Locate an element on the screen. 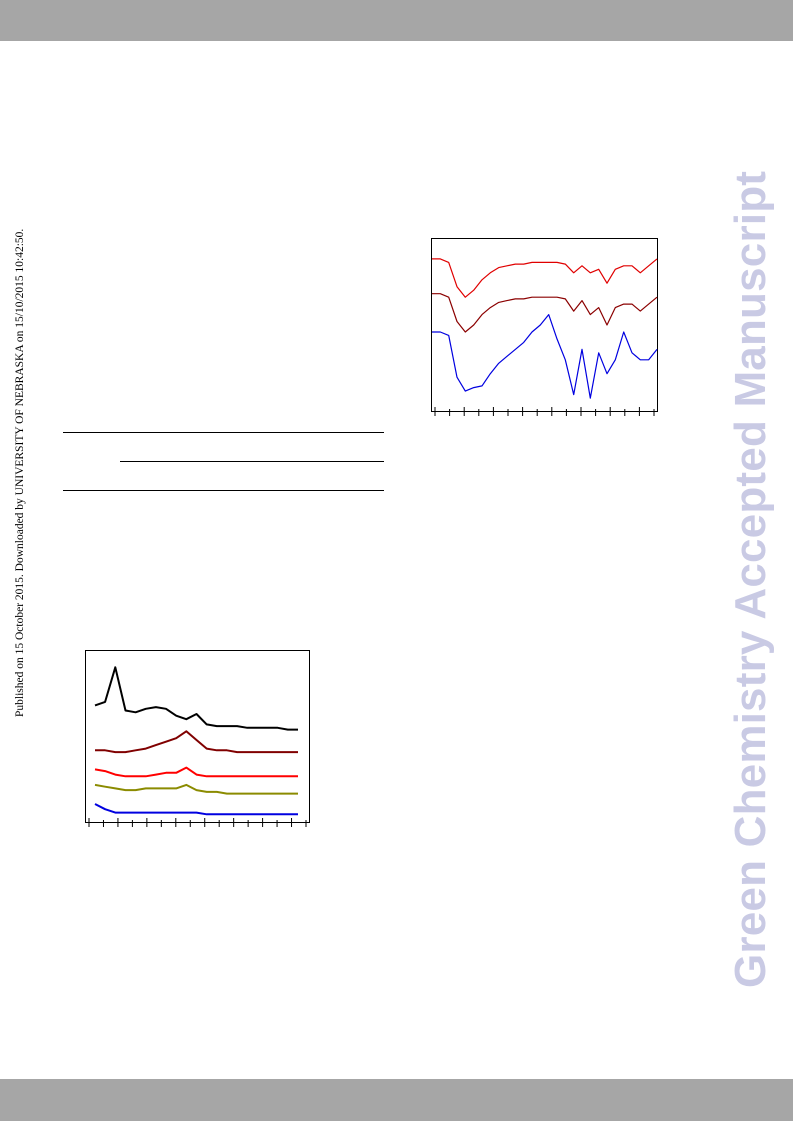  table-bottom-rule is located at coordinates (223, 490).